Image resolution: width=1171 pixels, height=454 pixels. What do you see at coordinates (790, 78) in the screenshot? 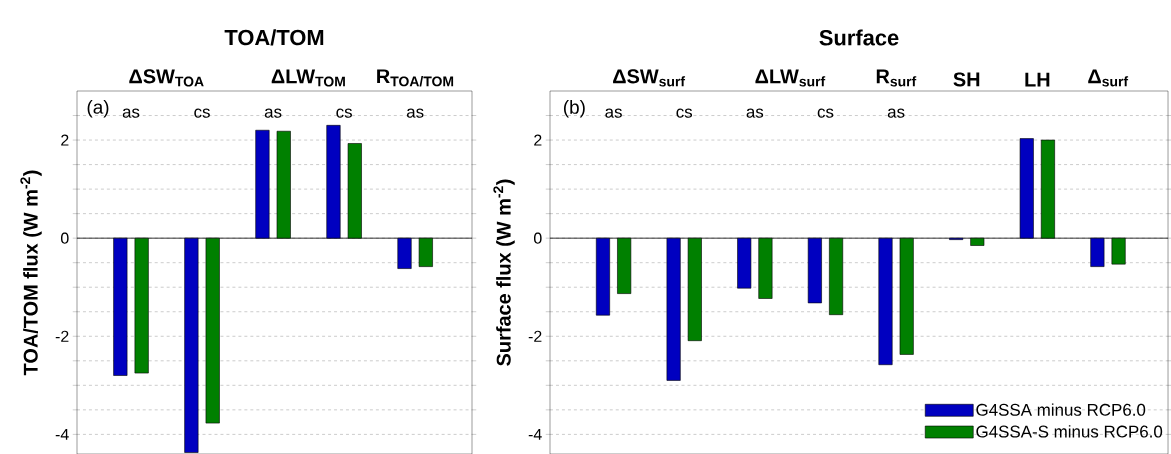
I see `text: ΔLW$_{surf}$` at bounding box center [790, 78].